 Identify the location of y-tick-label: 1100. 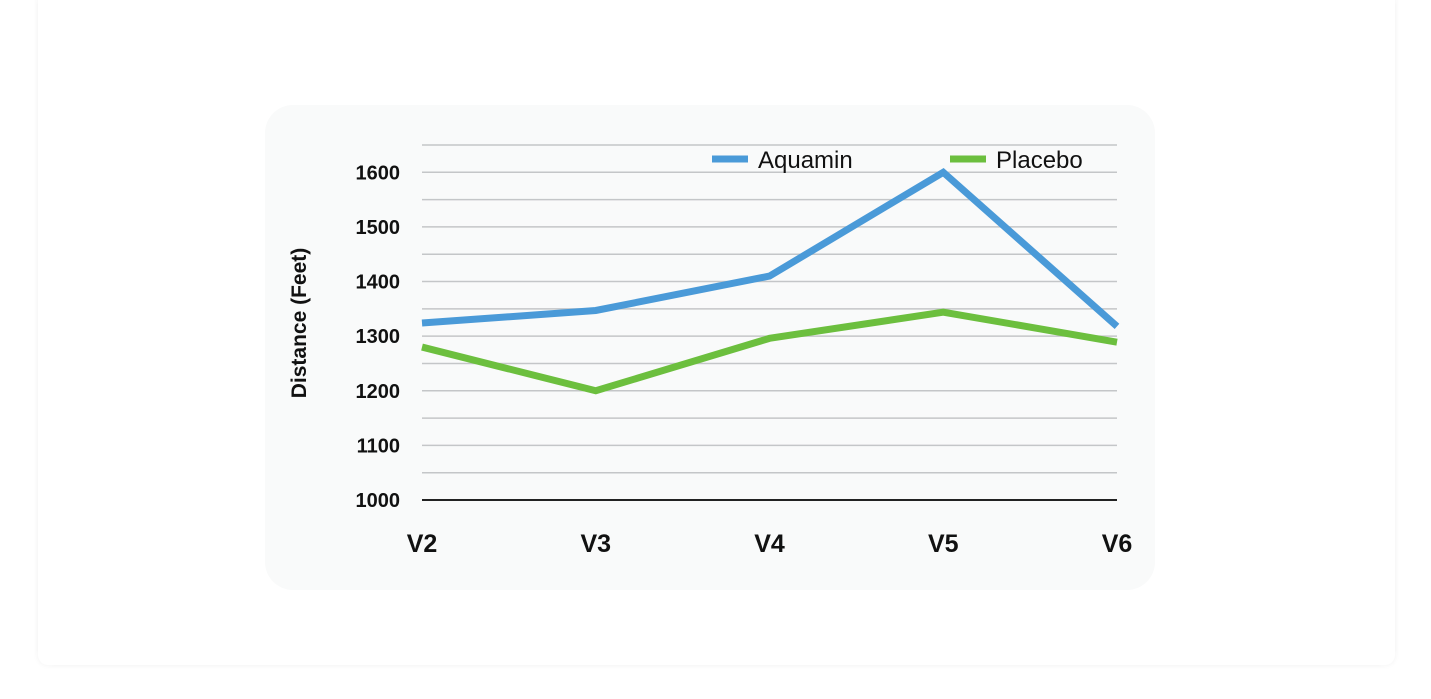
(378, 446).